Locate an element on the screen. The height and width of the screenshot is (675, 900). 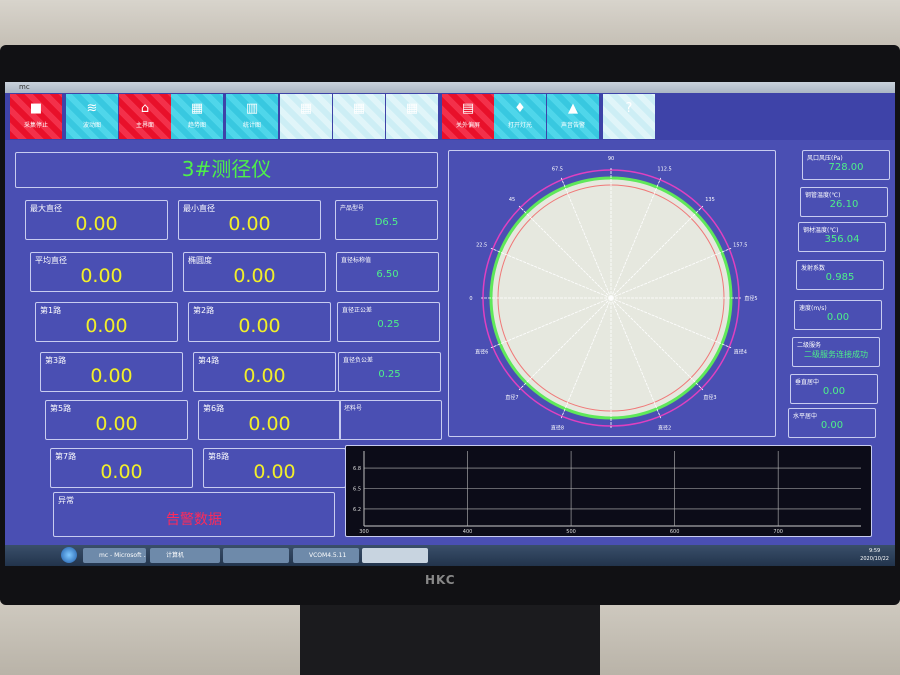
x-tick-label: 400 is located at coordinates (468, 532).